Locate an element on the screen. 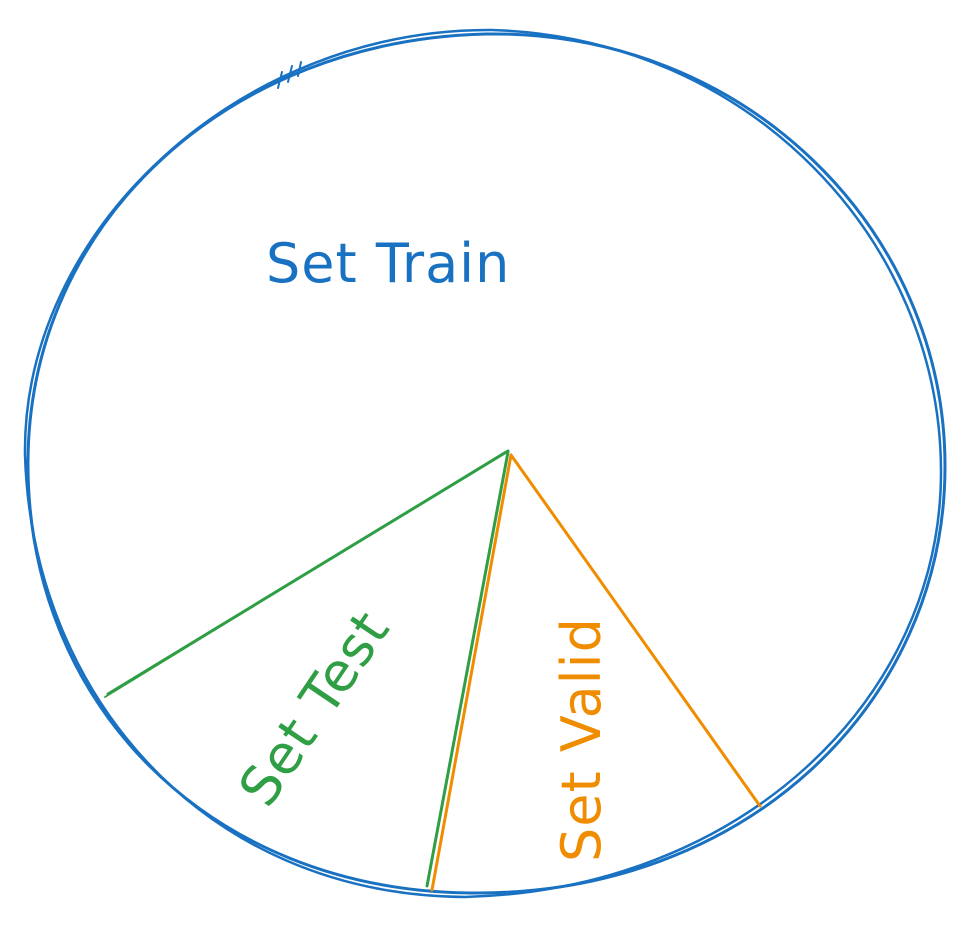 The height and width of the screenshot is (926, 972). test-slice-right-edge is located at coordinates (467, 669).